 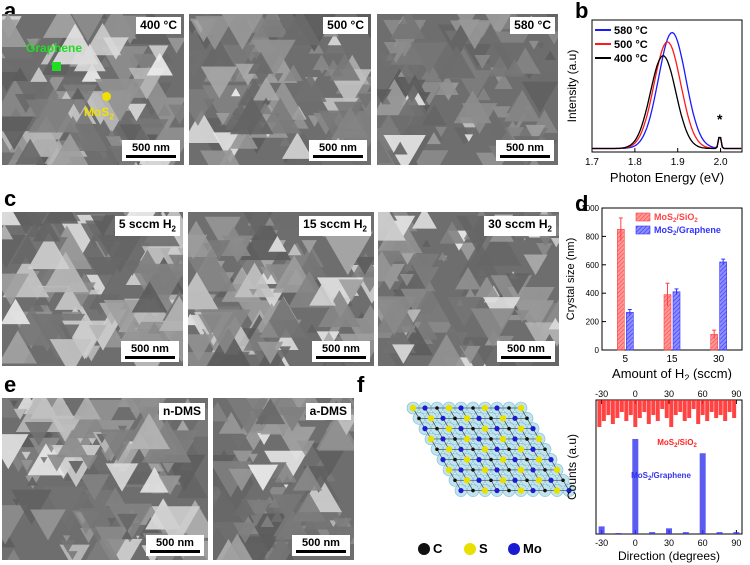 What do you see at coordinates (345, 26) in the screenshot?
I see `temperature-label: 500 °C` at bounding box center [345, 26].